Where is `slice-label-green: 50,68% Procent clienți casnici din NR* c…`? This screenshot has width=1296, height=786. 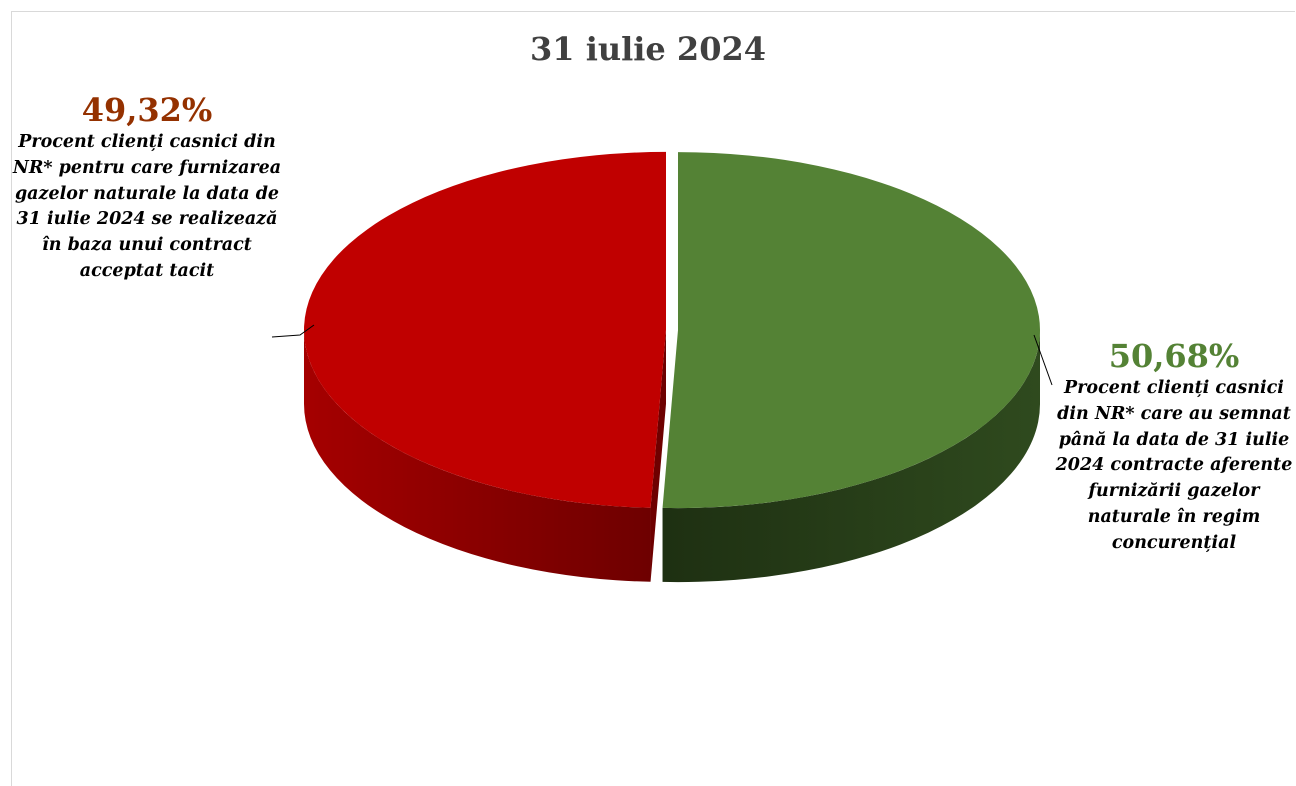 slice-label-green: 50,68% Procent clienți casnici din NR* c… is located at coordinates (1173, 446).